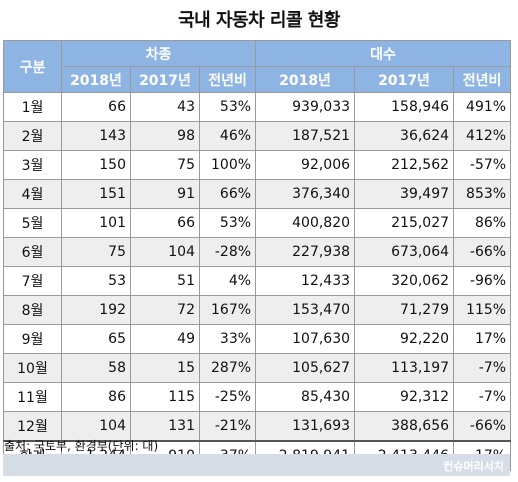 The image size is (518, 482). Describe the element at coordinates (227, 426) in the screenshot. I see `cell-models-yoy: -21%` at that location.